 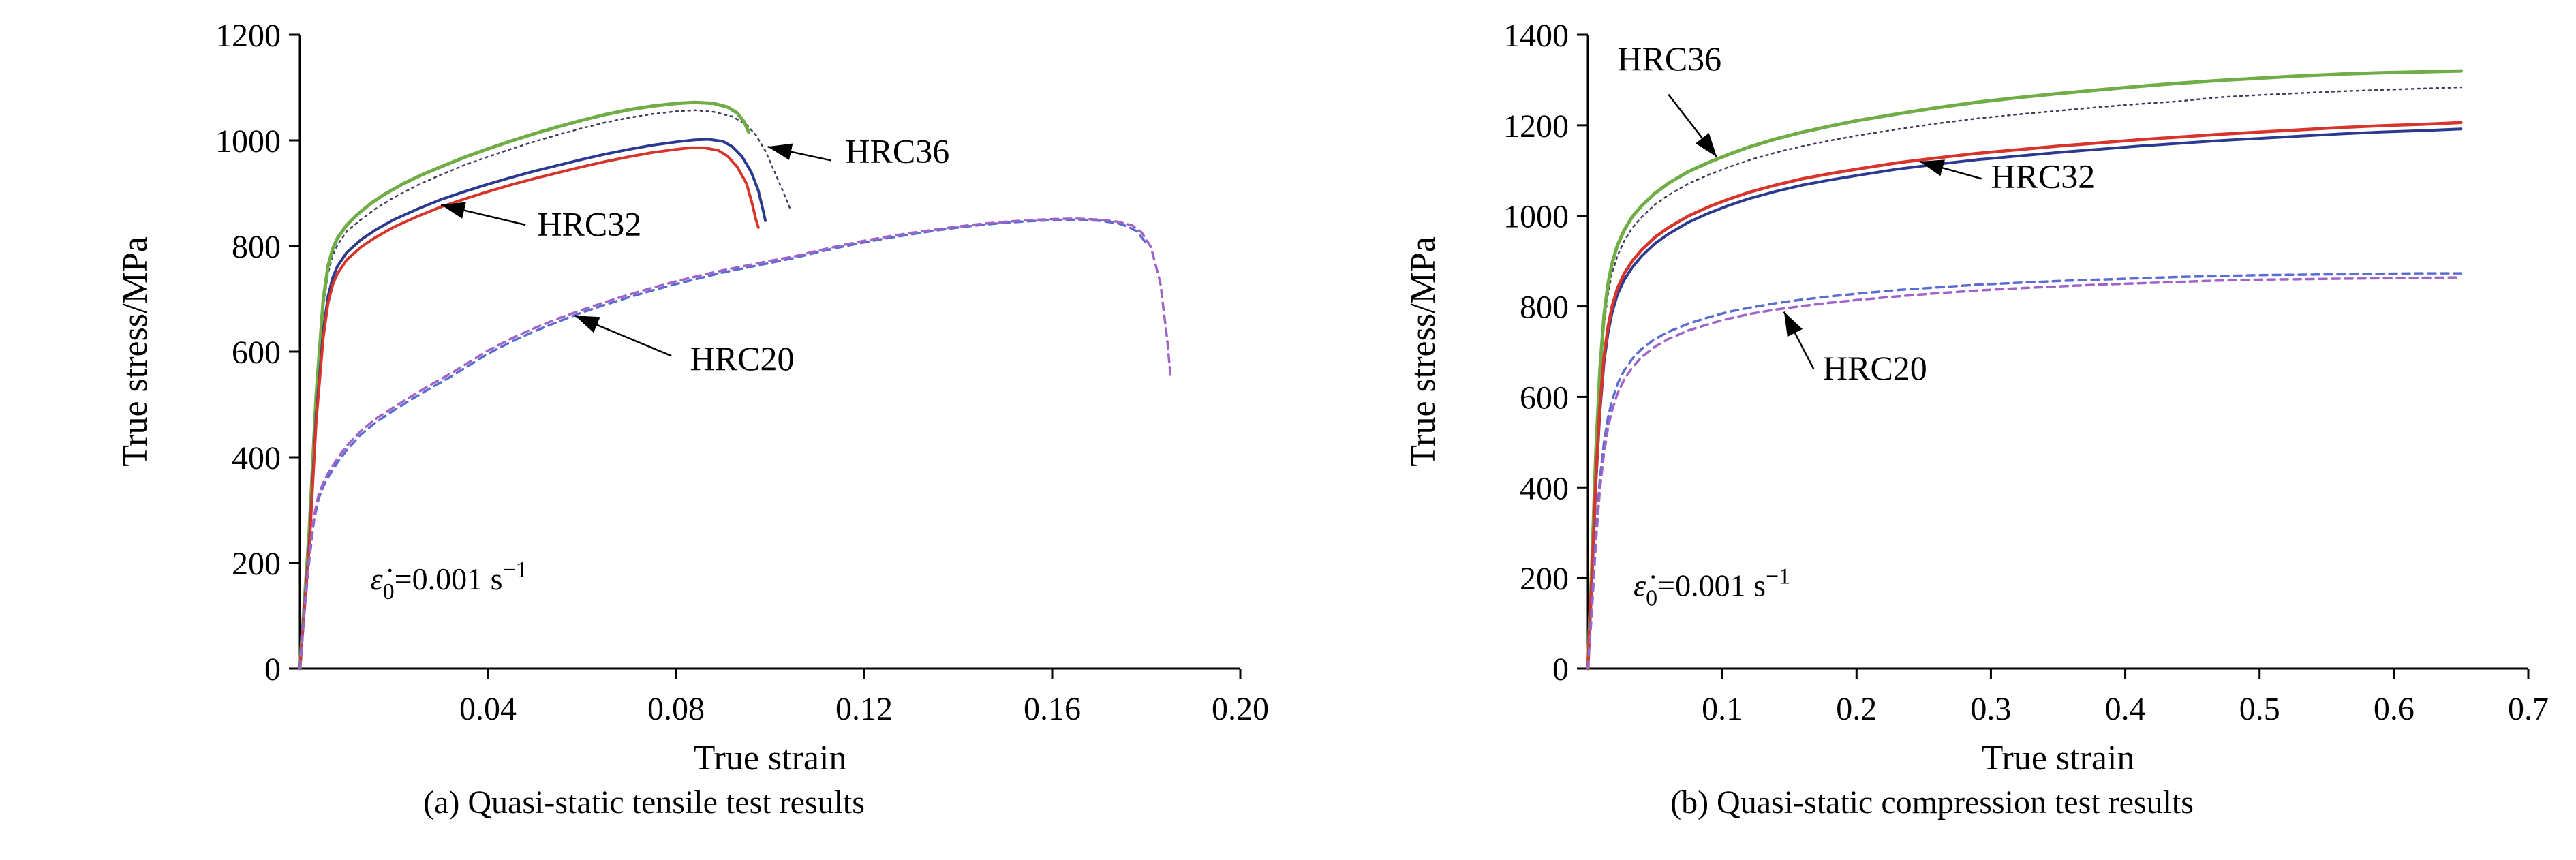 I want to click on series-HRC32-navy, so click(x=532, y=404).